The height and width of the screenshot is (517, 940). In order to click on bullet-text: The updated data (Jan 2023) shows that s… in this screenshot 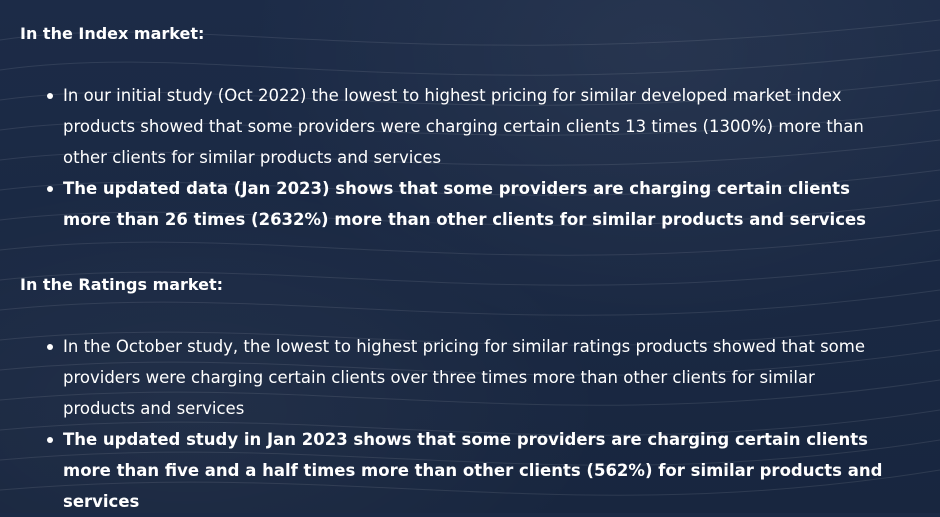, I will do `click(464, 204)`.